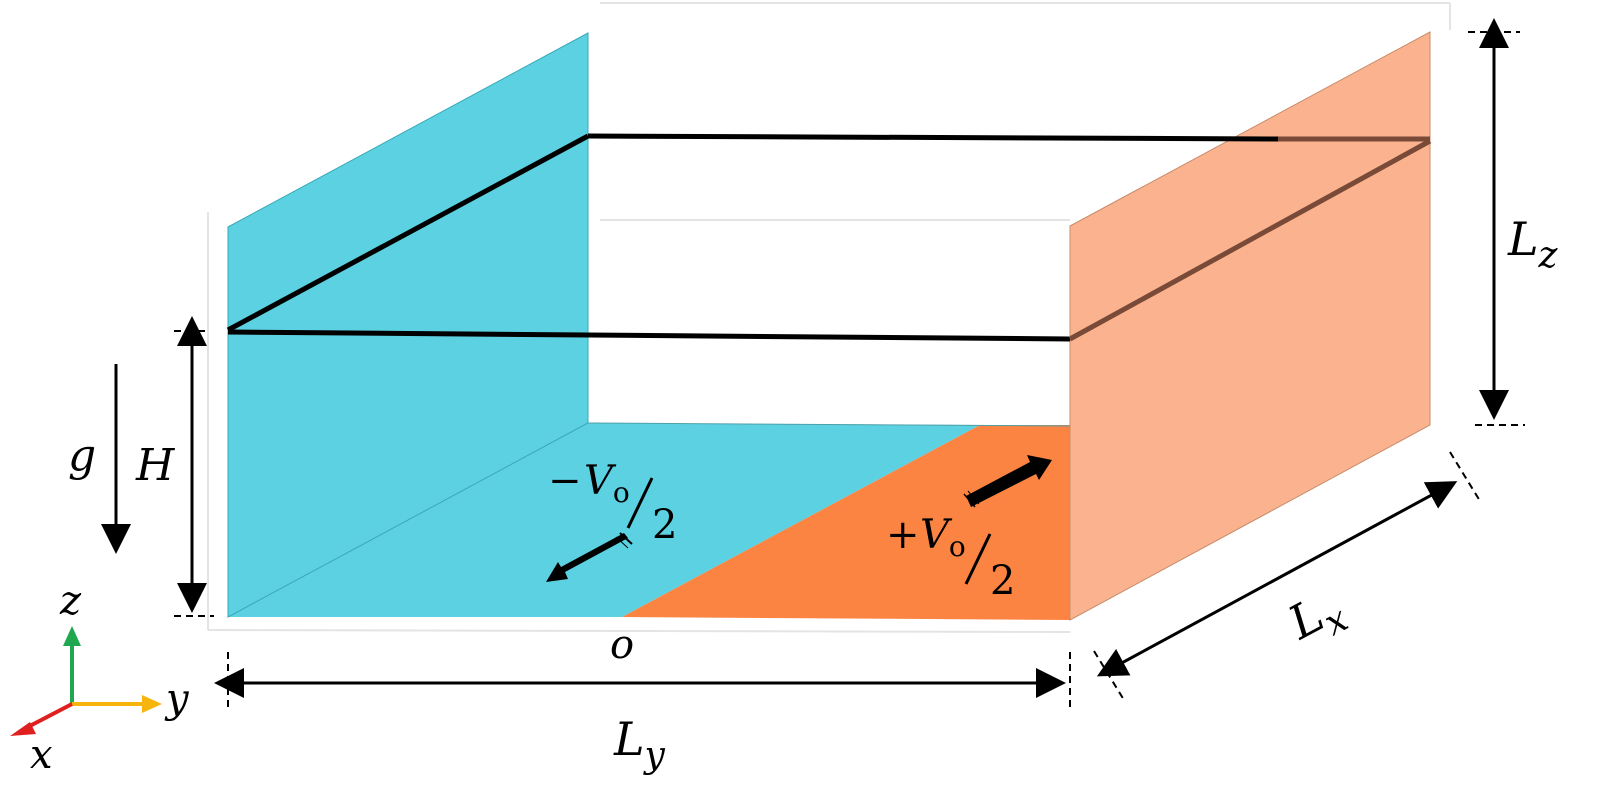 The image size is (1600, 793). Describe the element at coordinates (70, 601) in the screenshot. I see `axis-z-label: z` at that location.